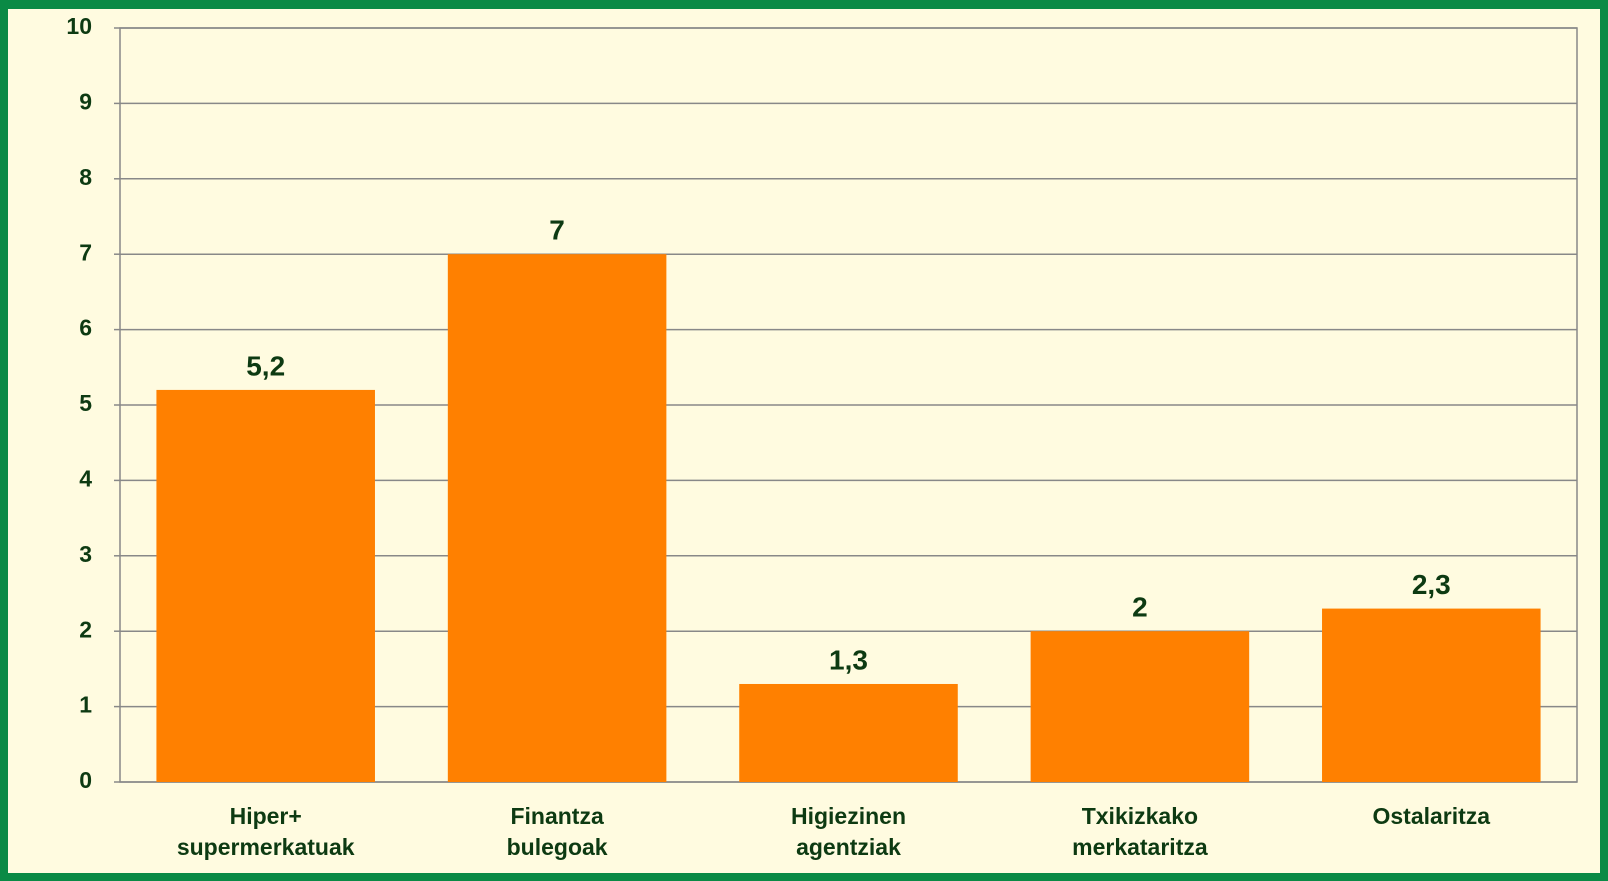  What do you see at coordinates (85, 177) in the screenshot?
I see `y-tick-label: 8` at bounding box center [85, 177].